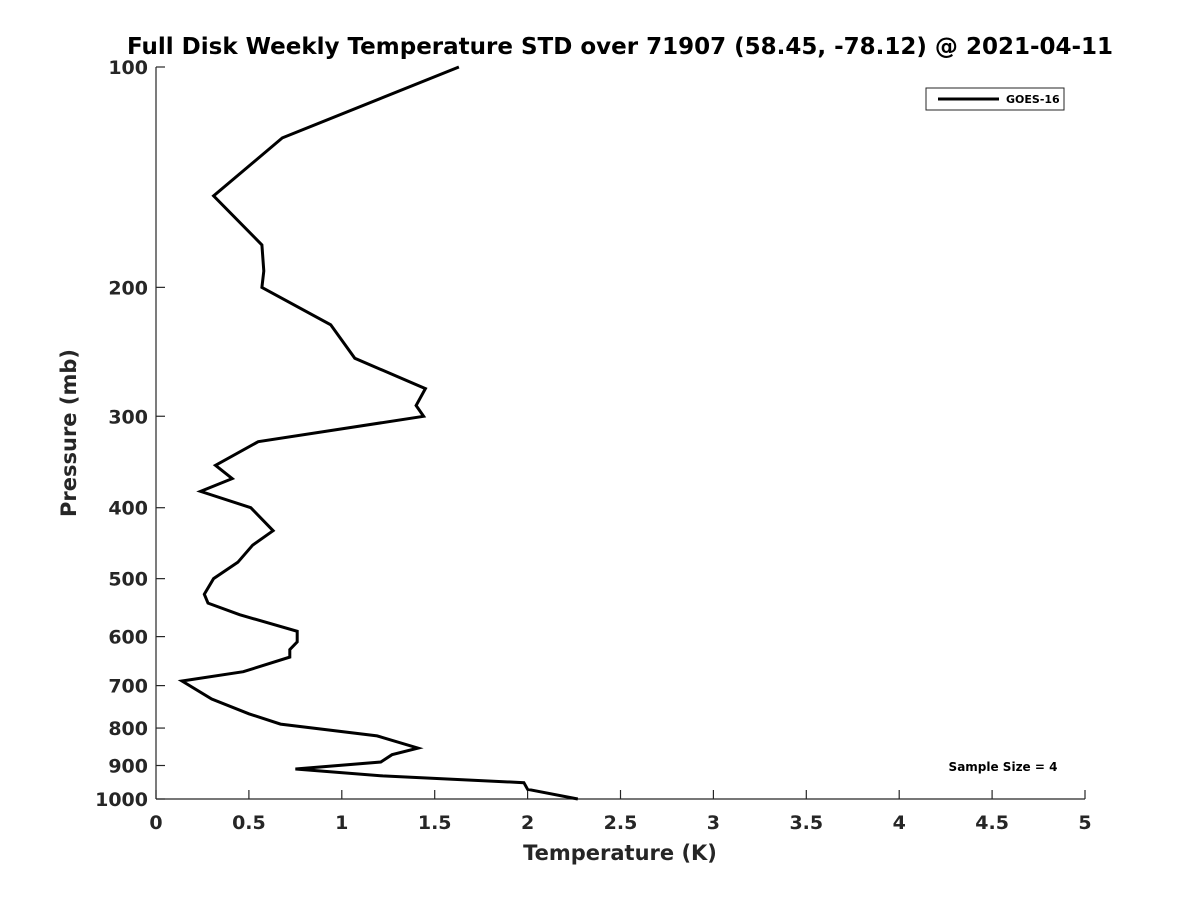  Describe the element at coordinates (69, 433) in the screenshot. I see `y-axis-title: Pressure (mb)` at that location.